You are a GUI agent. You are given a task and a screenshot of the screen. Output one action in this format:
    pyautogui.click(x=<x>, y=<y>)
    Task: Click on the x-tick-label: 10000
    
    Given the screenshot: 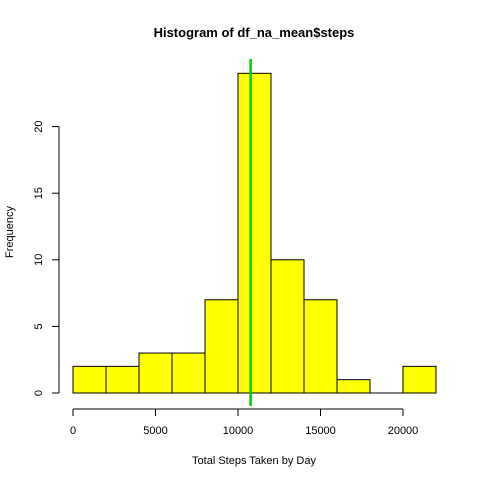 What is the action you would take?
    pyautogui.click(x=238, y=431)
    